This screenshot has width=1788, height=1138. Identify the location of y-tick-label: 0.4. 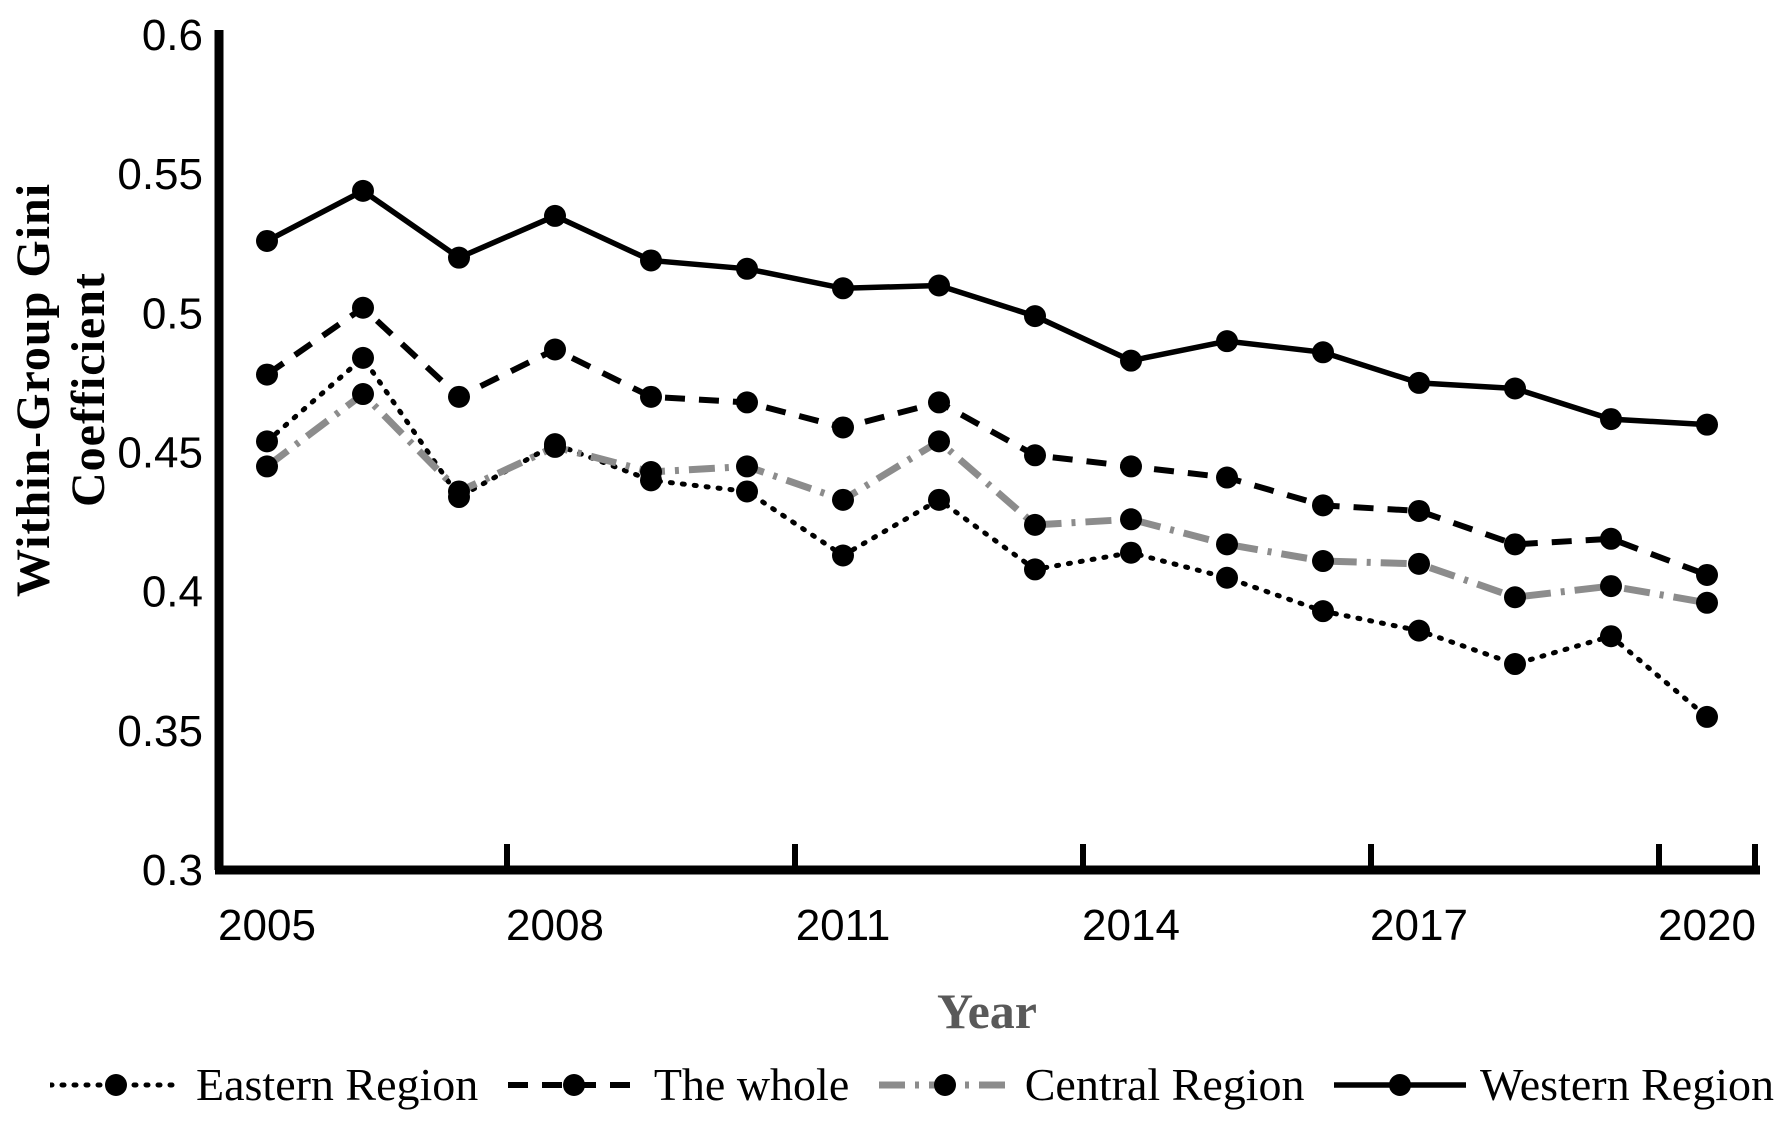
(172, 592).